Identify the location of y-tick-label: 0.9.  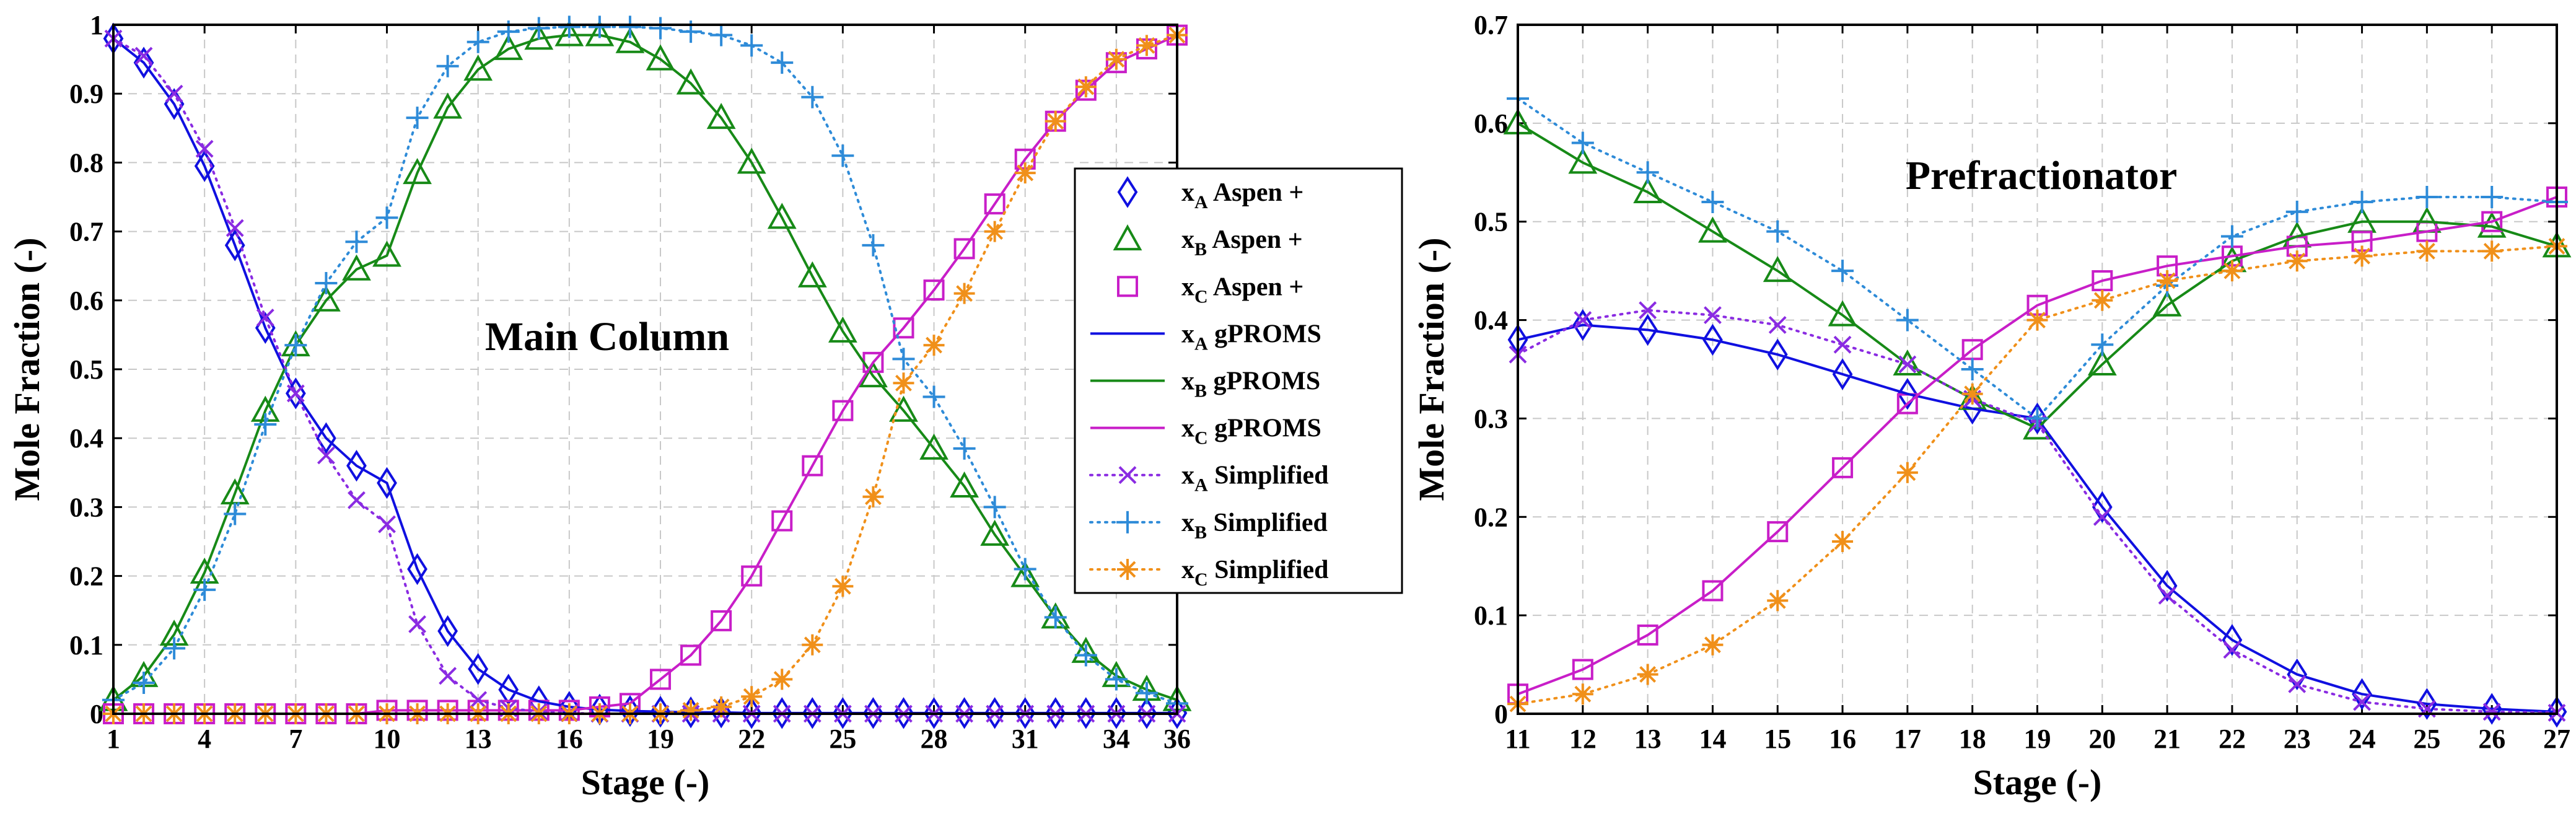
(86, 94).